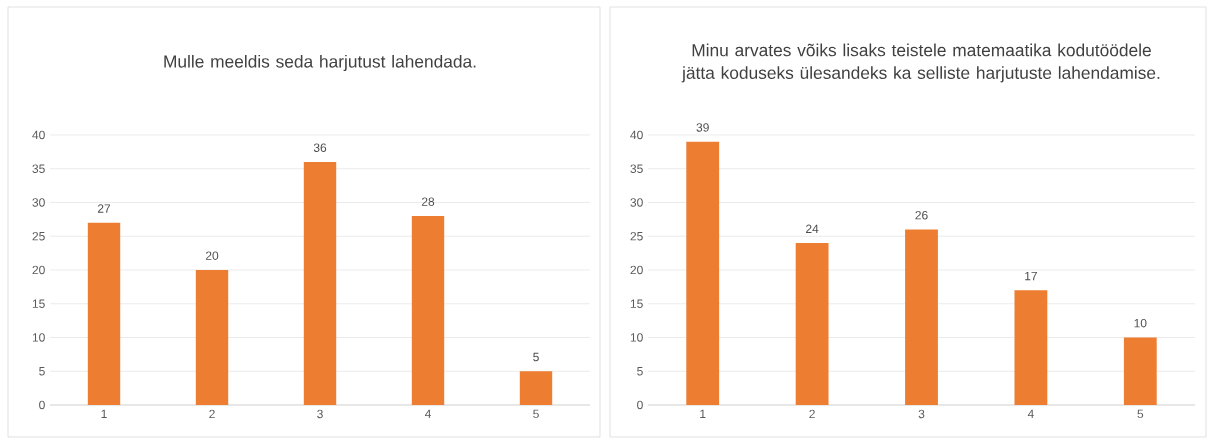 The height and width of the screenshot is (442, 1214). What do you see at coordinates (320, 147) in the screenshot?
I see `data-label: 36` at bounding box center [320, 147].